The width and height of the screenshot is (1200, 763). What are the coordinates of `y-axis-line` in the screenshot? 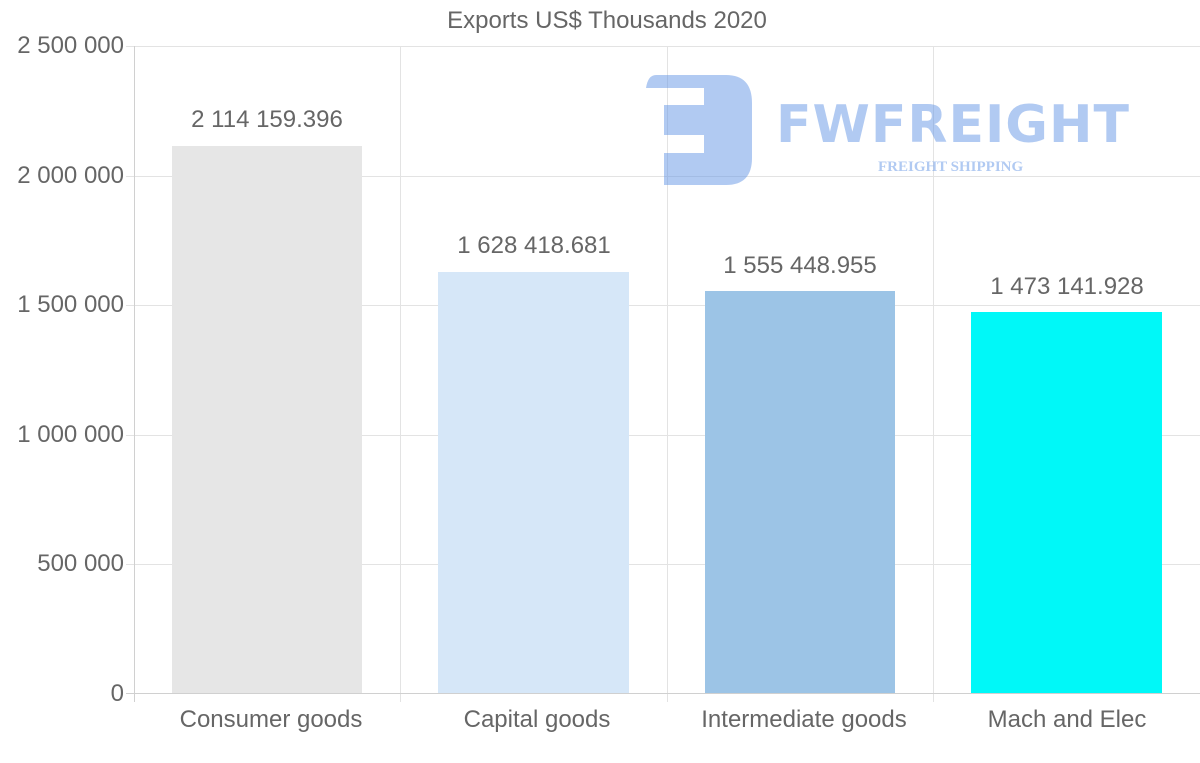 It's located at (134, 374).